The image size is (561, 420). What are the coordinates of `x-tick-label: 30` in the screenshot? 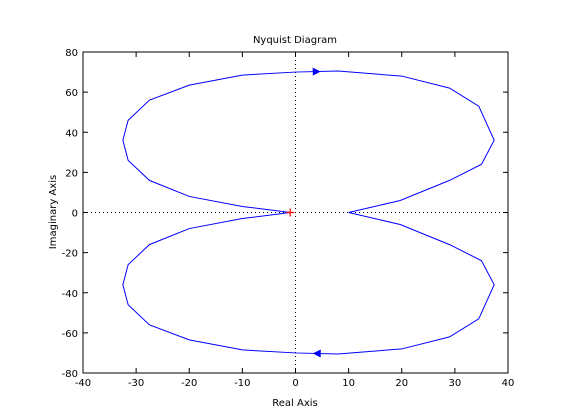 It's located at (455, 383).